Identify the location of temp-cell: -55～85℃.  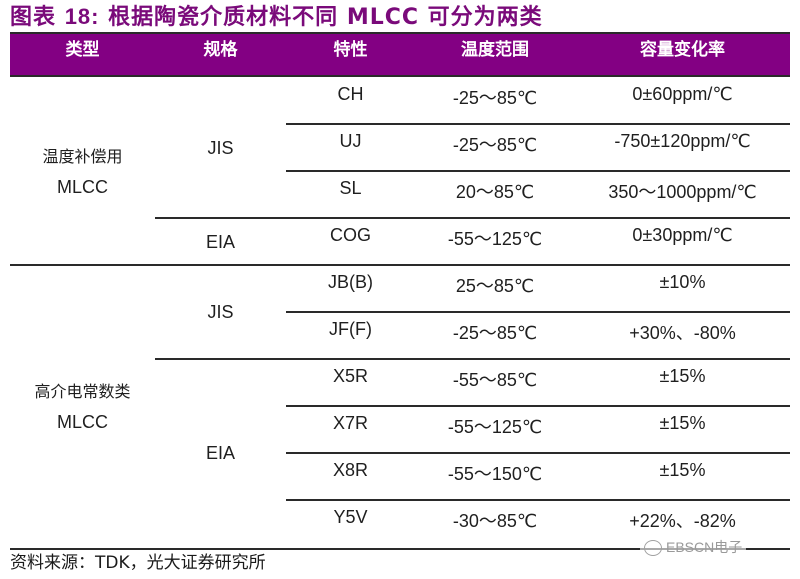
(495, 380).